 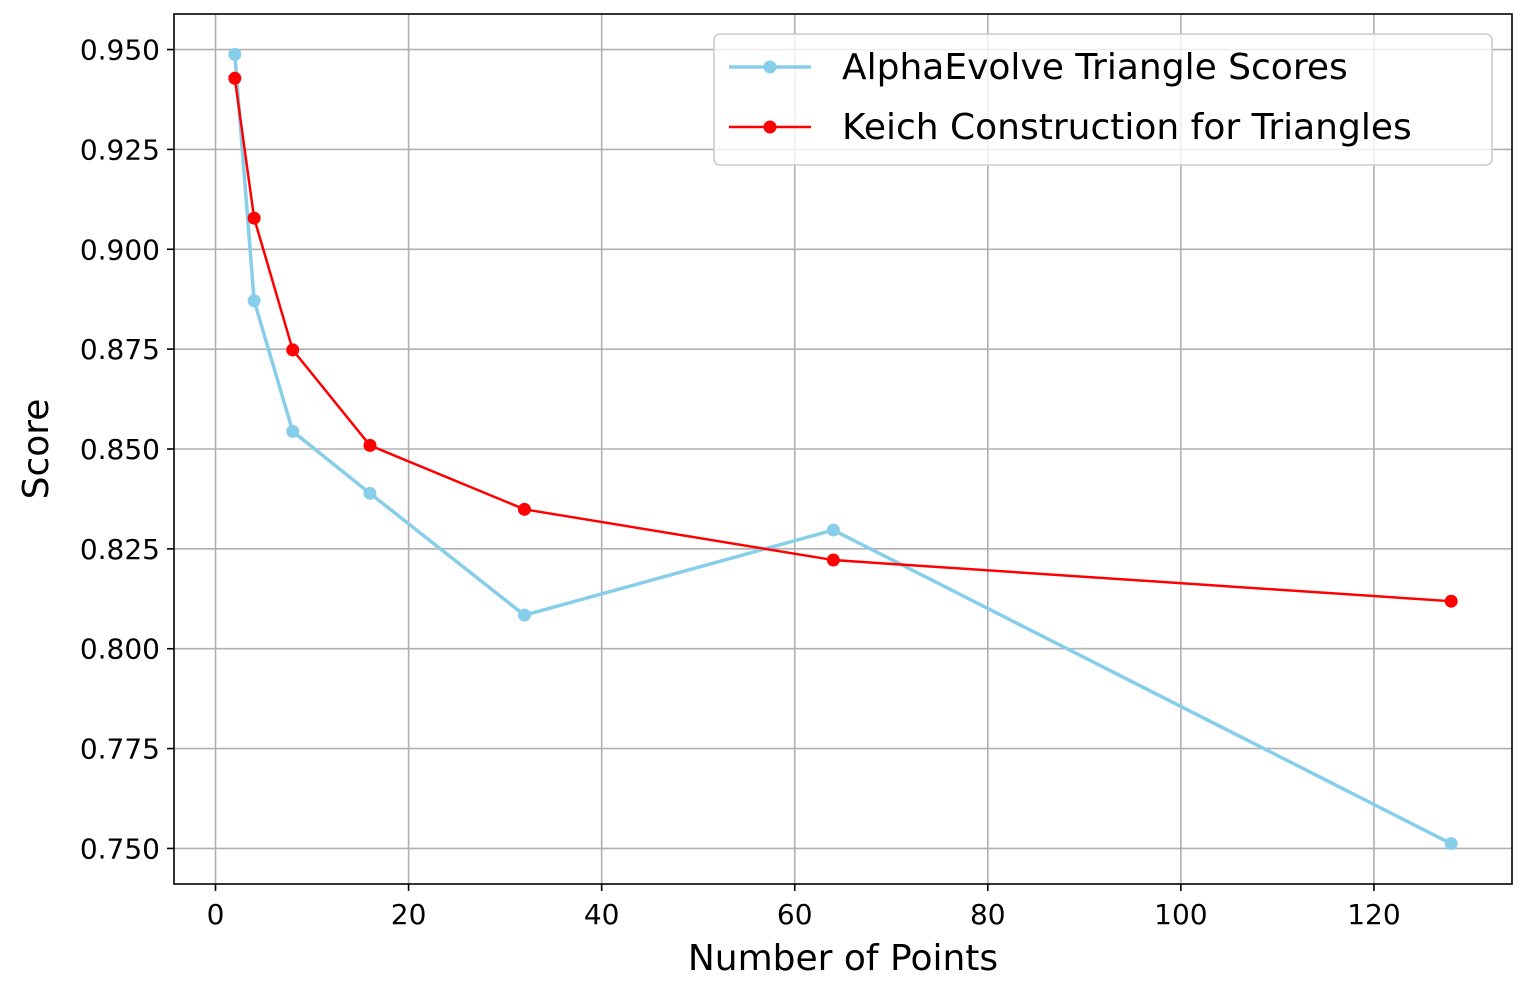 What do you see at coordinates (602, 914) in the screenshot?
I see `x-tick-label: 40` at bounding box center [602, 914].